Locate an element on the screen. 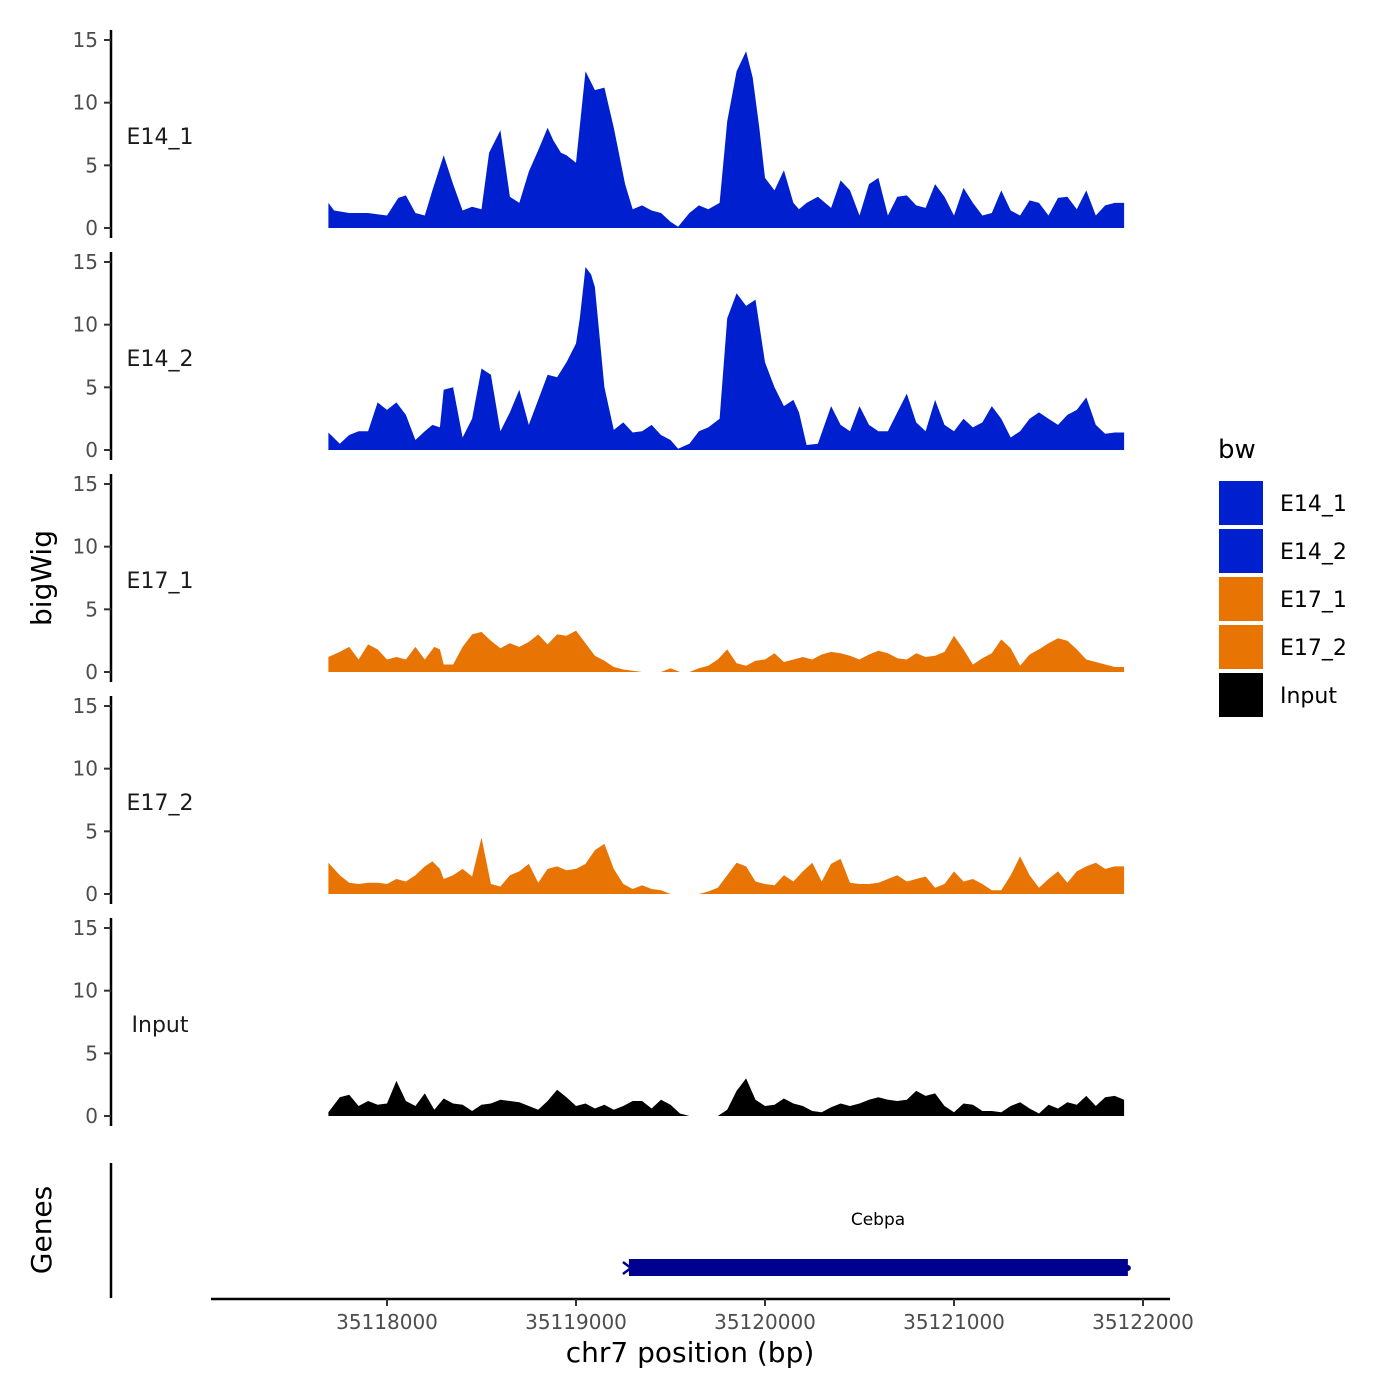  gene-label: Cebpa is located at coordinates (878, 1220).